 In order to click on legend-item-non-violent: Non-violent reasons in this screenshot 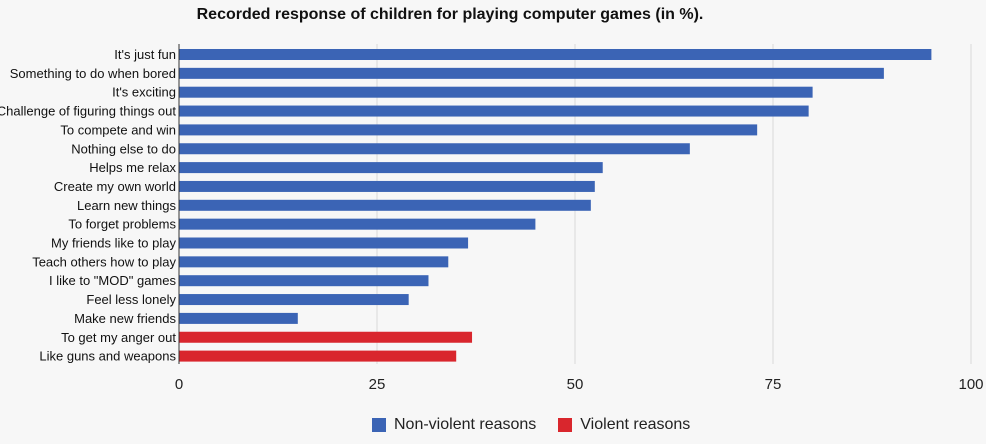, I will do `click(454, 425)`.